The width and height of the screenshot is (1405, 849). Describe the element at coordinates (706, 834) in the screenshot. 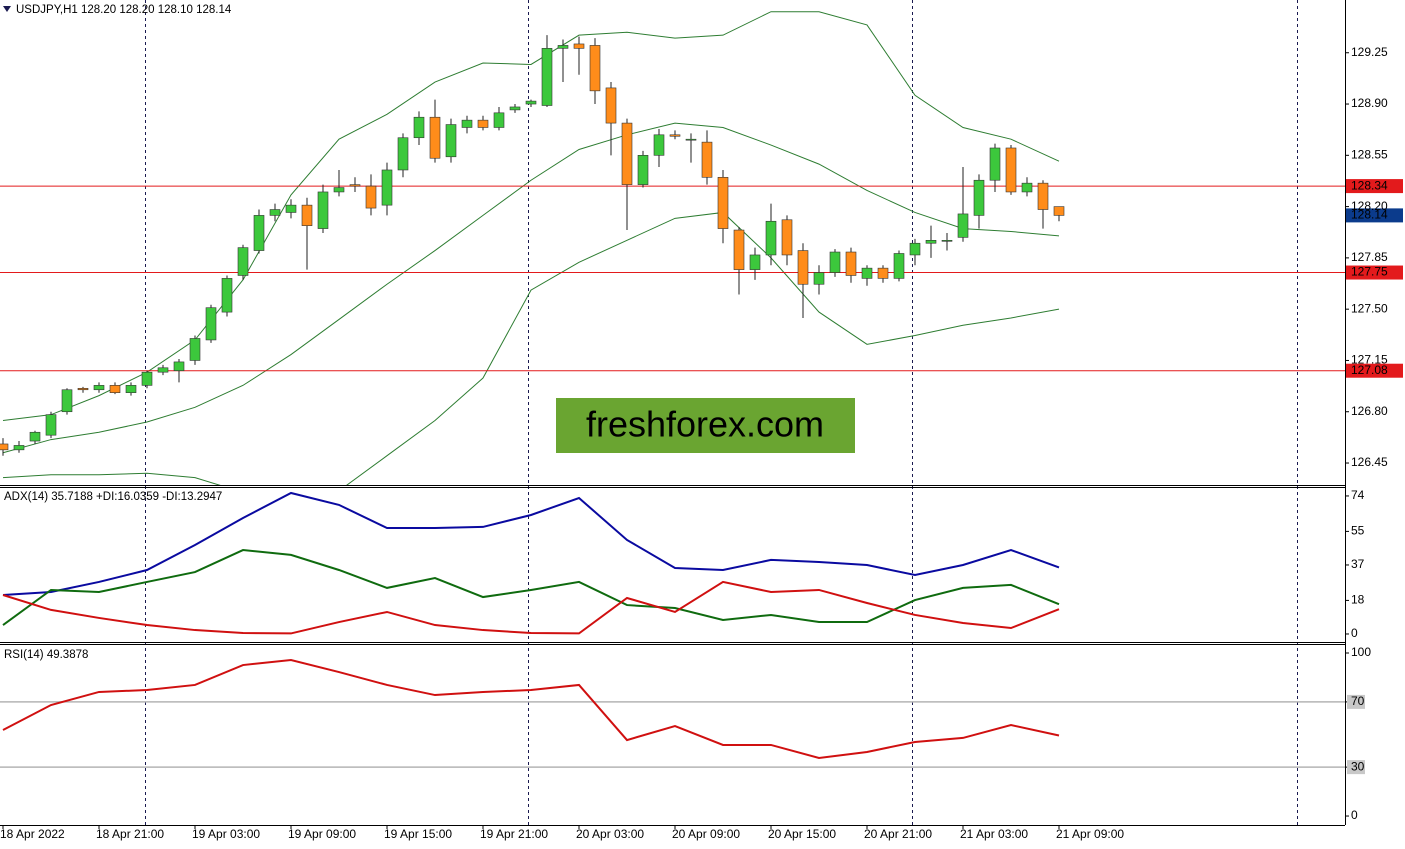

I see `x-tick-label: 20 Apr 09:00` at that location.